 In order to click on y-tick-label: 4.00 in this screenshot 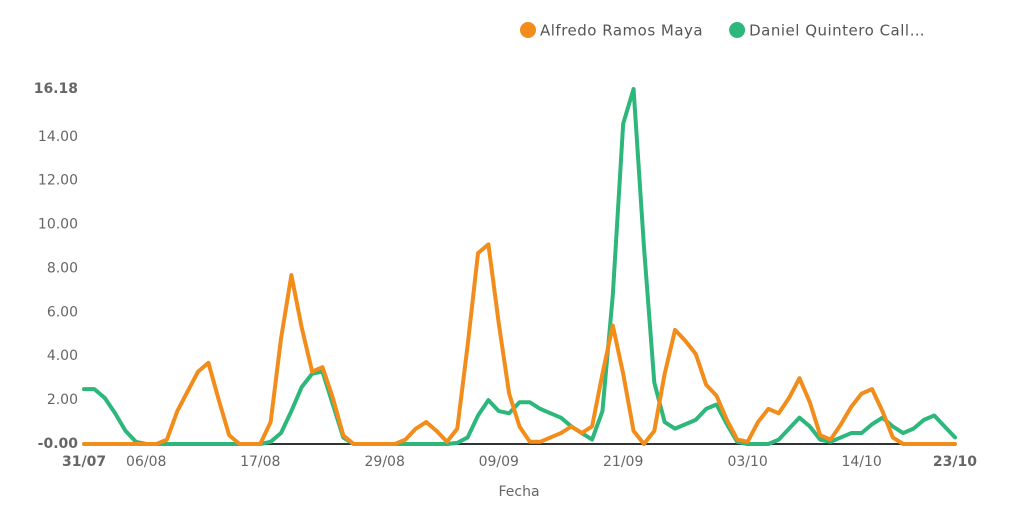, I will do `click(62, 356)`.